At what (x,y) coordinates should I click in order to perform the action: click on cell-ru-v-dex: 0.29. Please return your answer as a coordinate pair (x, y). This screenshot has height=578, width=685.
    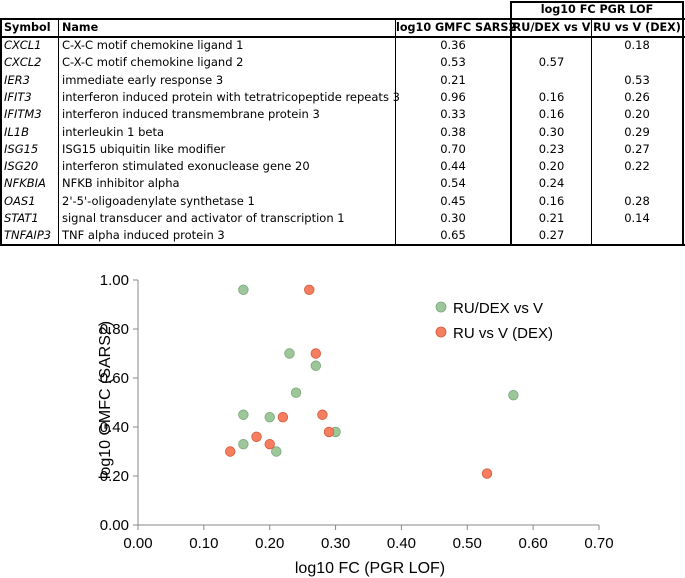
    Looking at the image, I should click on (637, 131).